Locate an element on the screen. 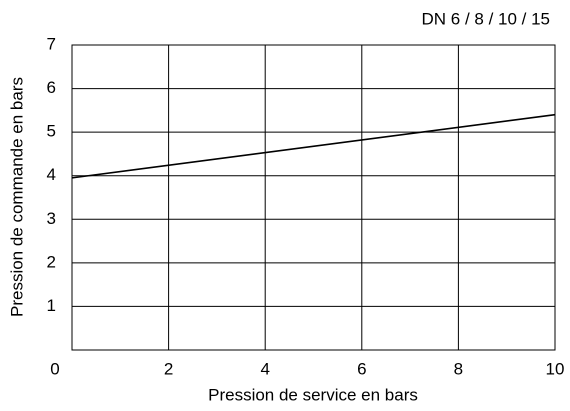 The height and width of the screenshot is (411, 570). x-axis-label: Pression de service en bars is located at coordinates (313, 394).